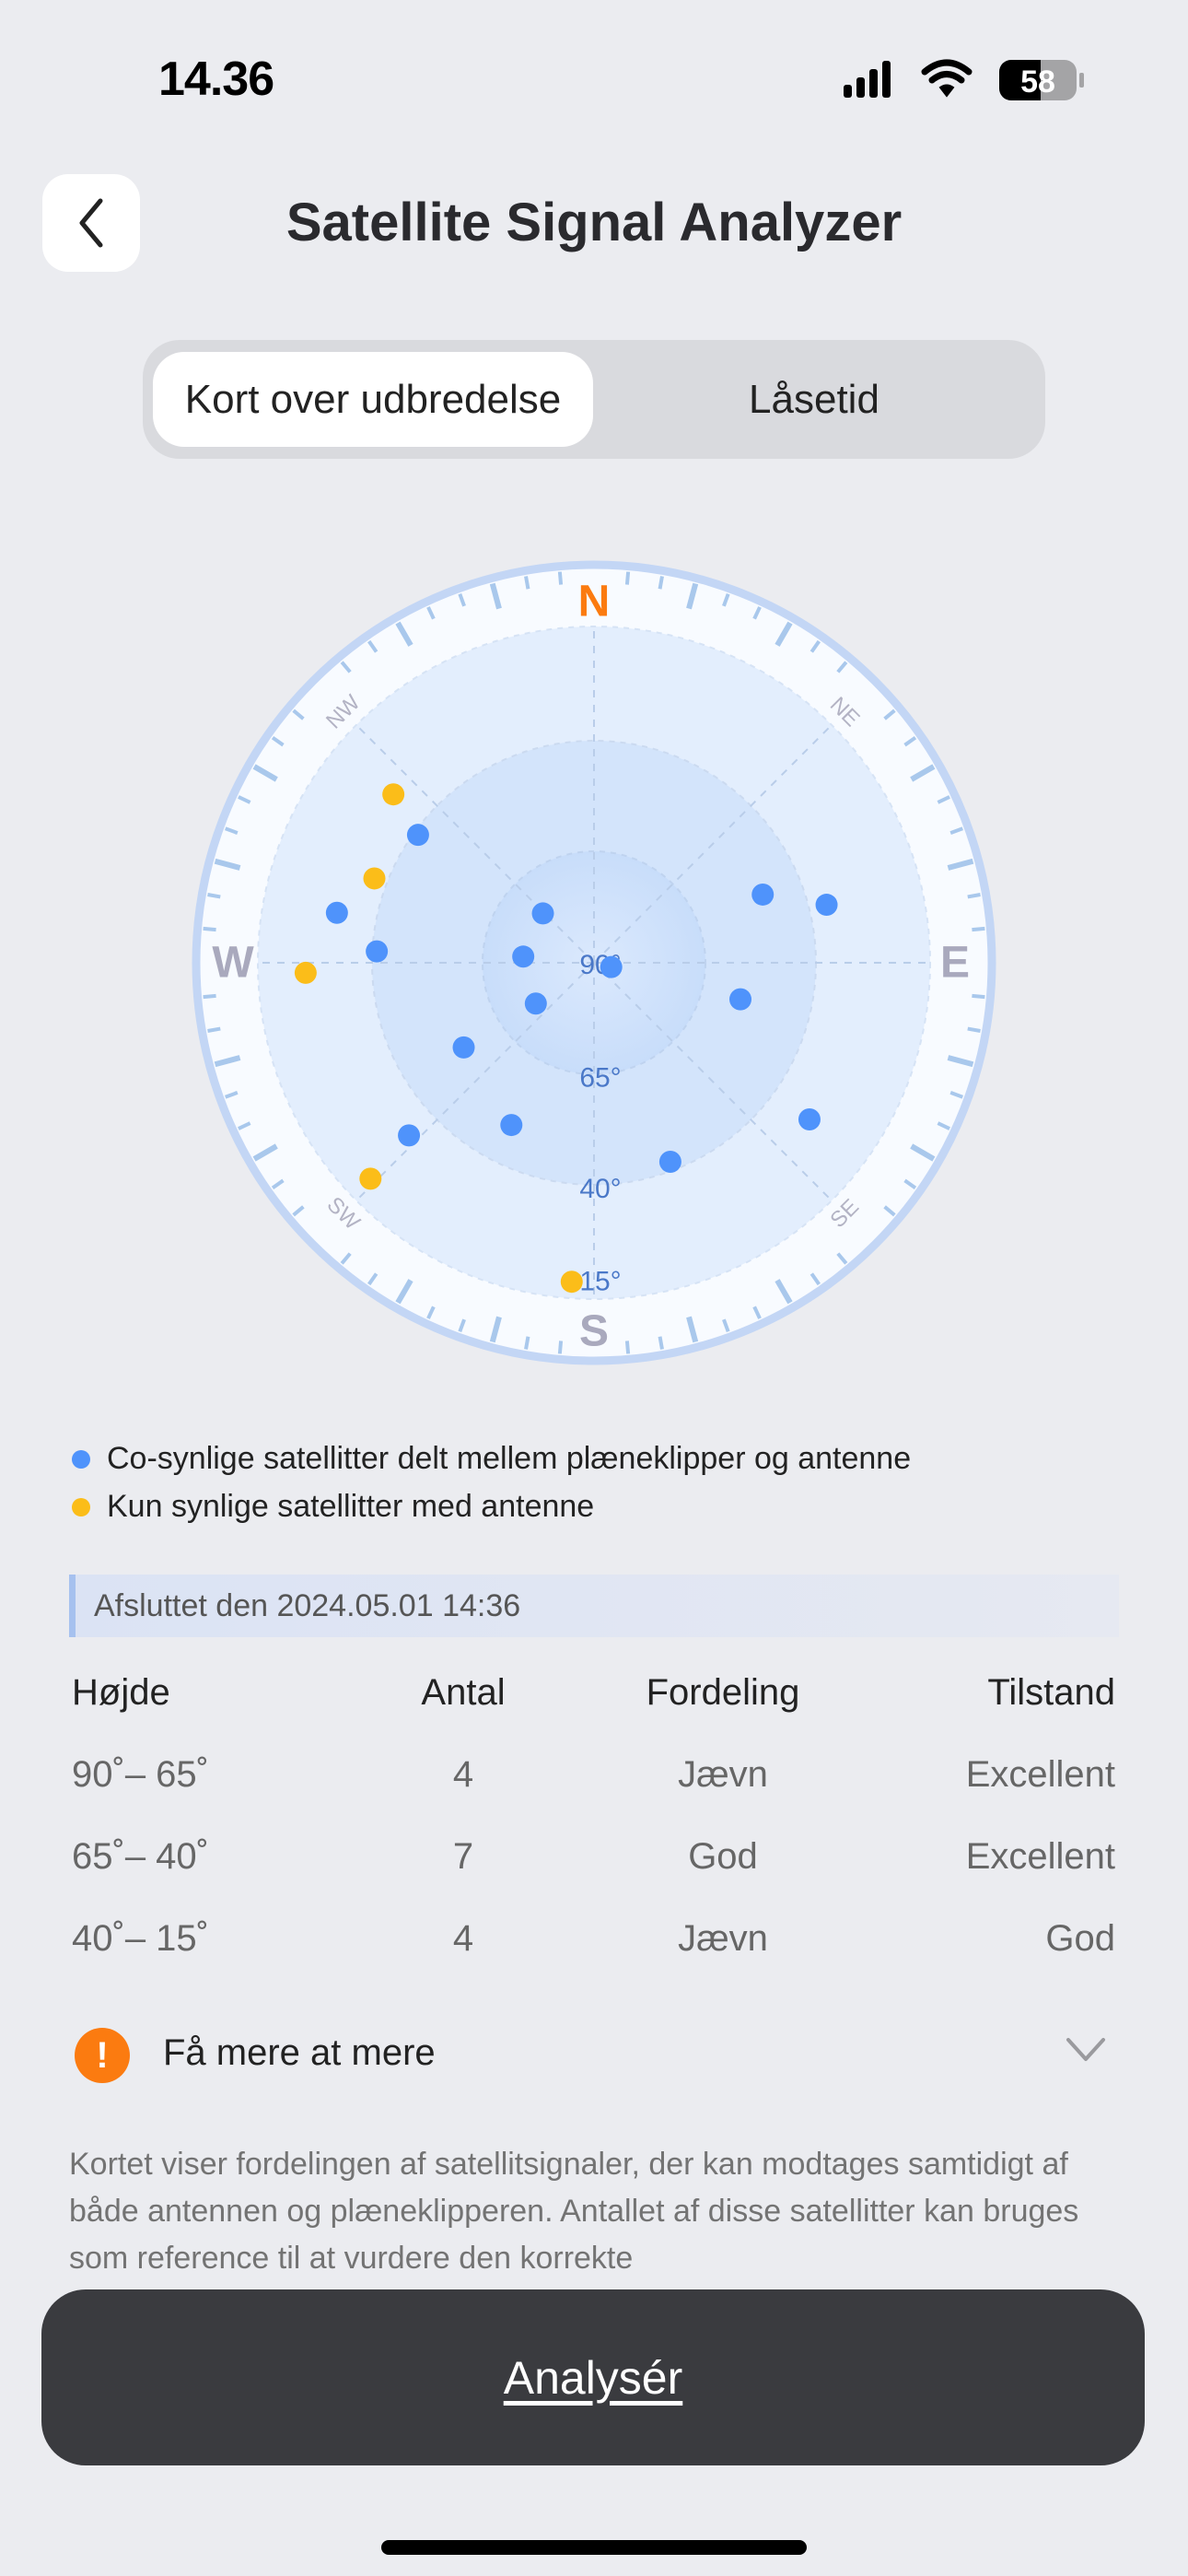 The width and height of the screenshot is (1188, 2576). What do you see at coordinates (600, 1189) in the screenshot?
I see `elevation-label: 40°` at bounding box center [600, 1189].